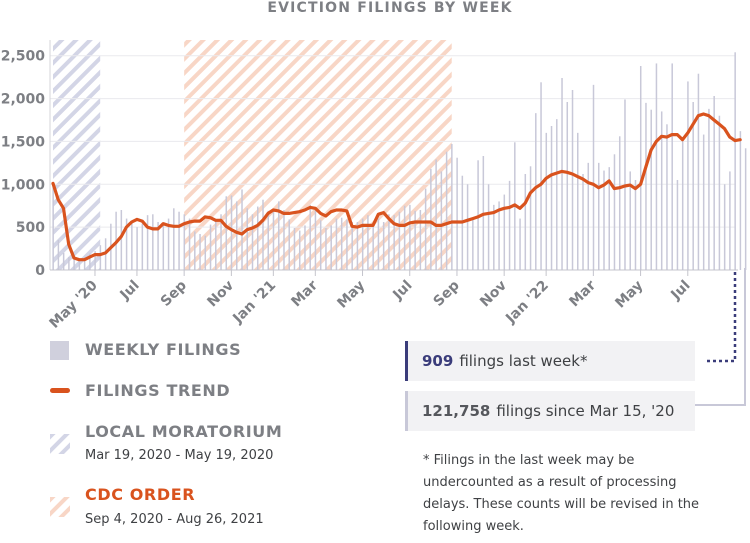  I want to click on since-text: filings since Mar 15, '20, so click(585, 411).